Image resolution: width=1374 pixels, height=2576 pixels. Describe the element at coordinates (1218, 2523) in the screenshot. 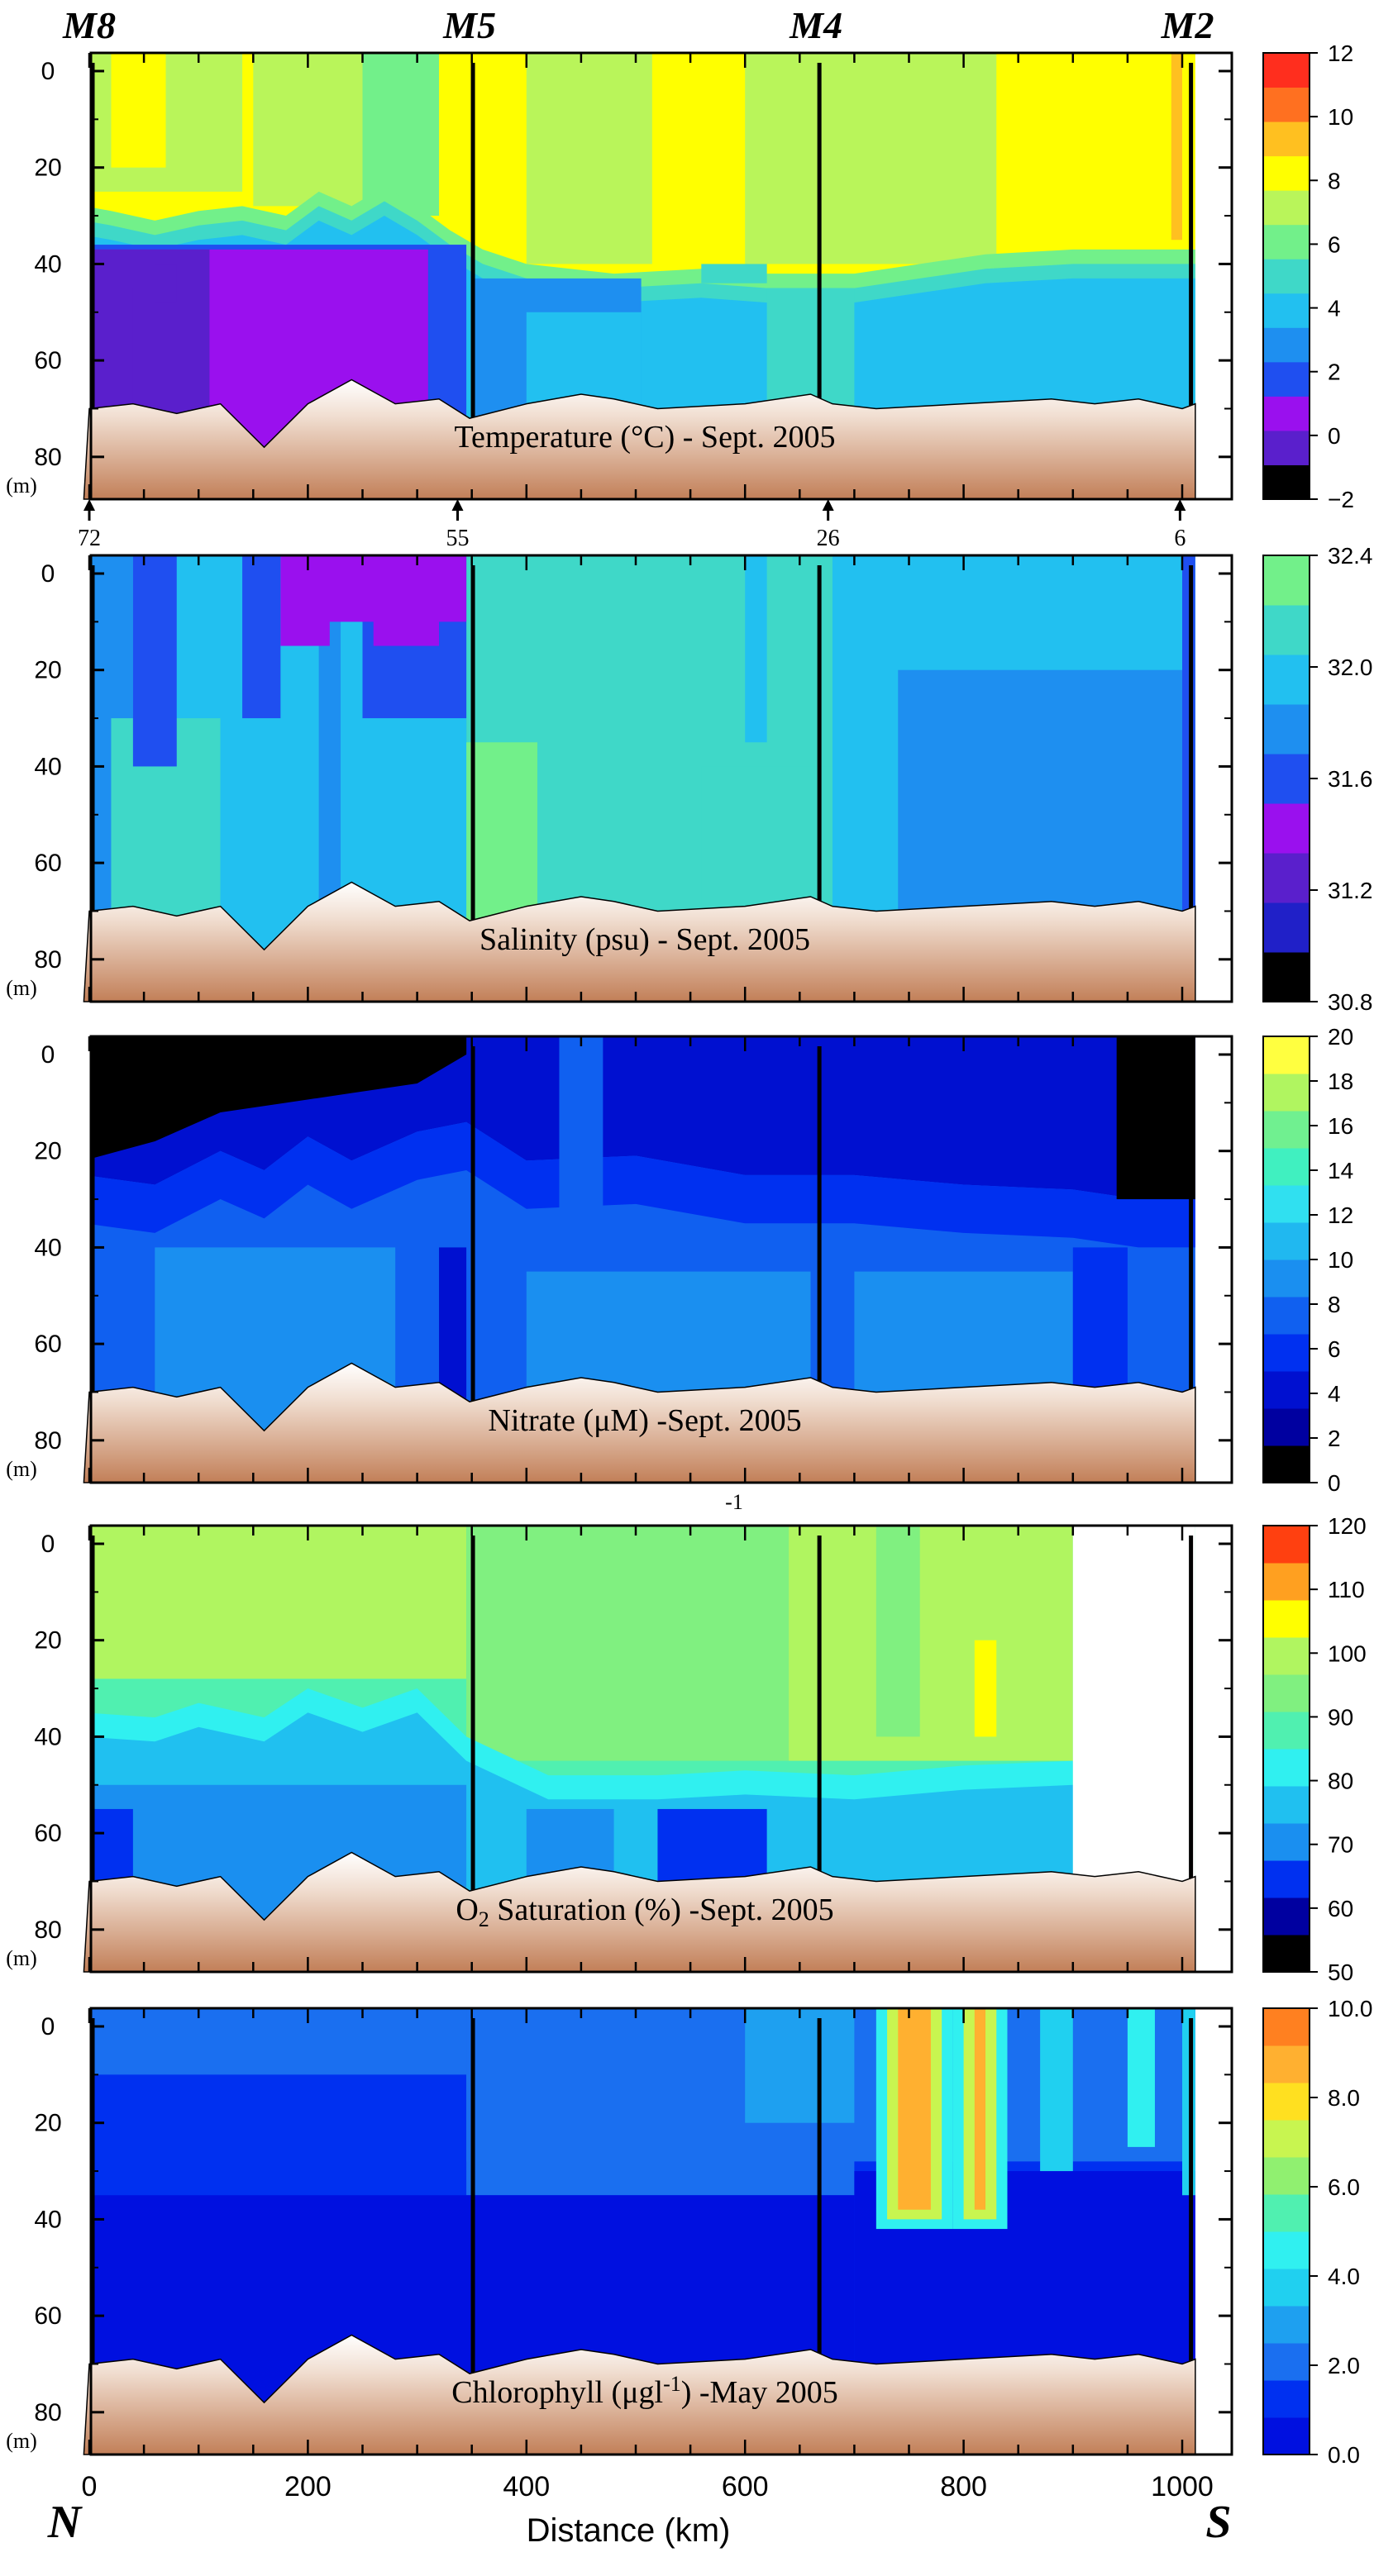

I see `direction-south: S` at that location.